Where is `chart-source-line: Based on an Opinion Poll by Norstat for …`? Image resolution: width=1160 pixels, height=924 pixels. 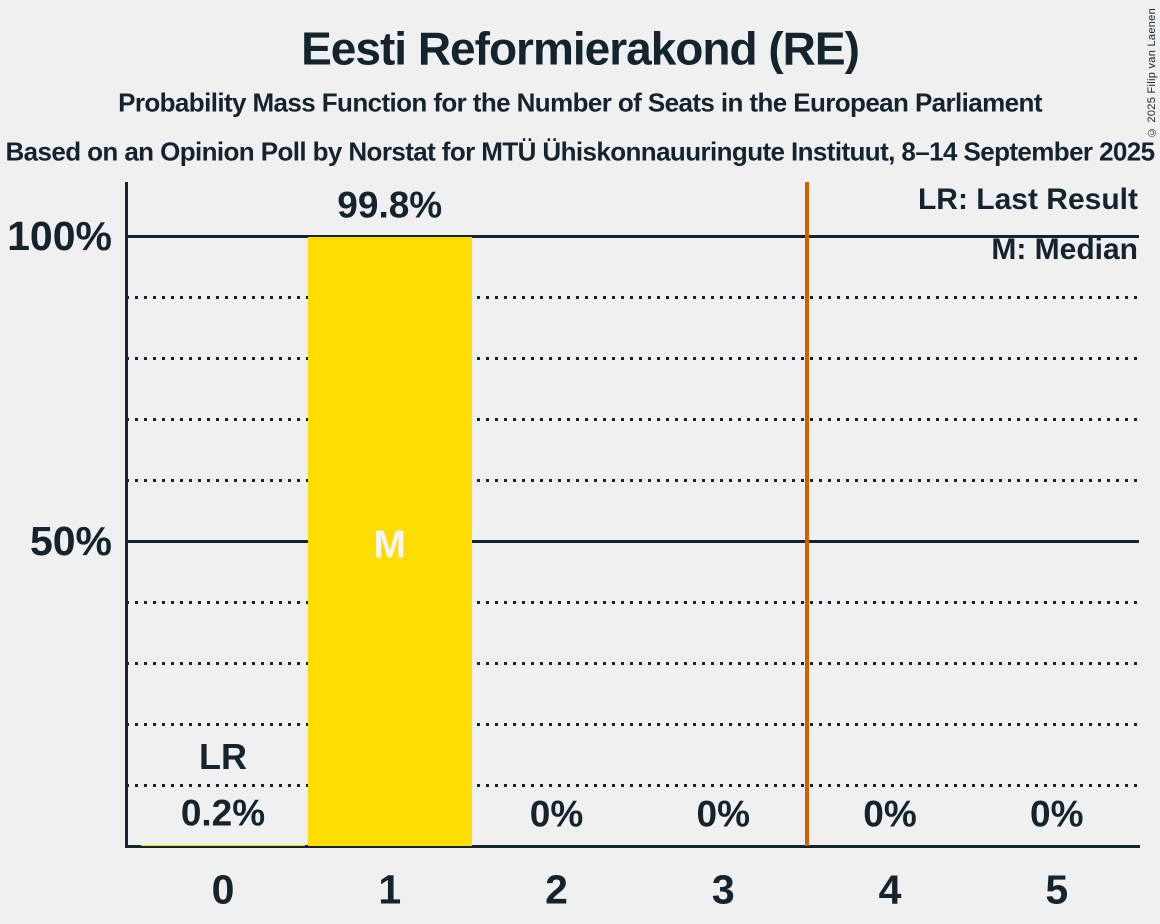 chart-source-line: Based on an Opinion Poll by Norstat for … is located at coordinates (580, 151).